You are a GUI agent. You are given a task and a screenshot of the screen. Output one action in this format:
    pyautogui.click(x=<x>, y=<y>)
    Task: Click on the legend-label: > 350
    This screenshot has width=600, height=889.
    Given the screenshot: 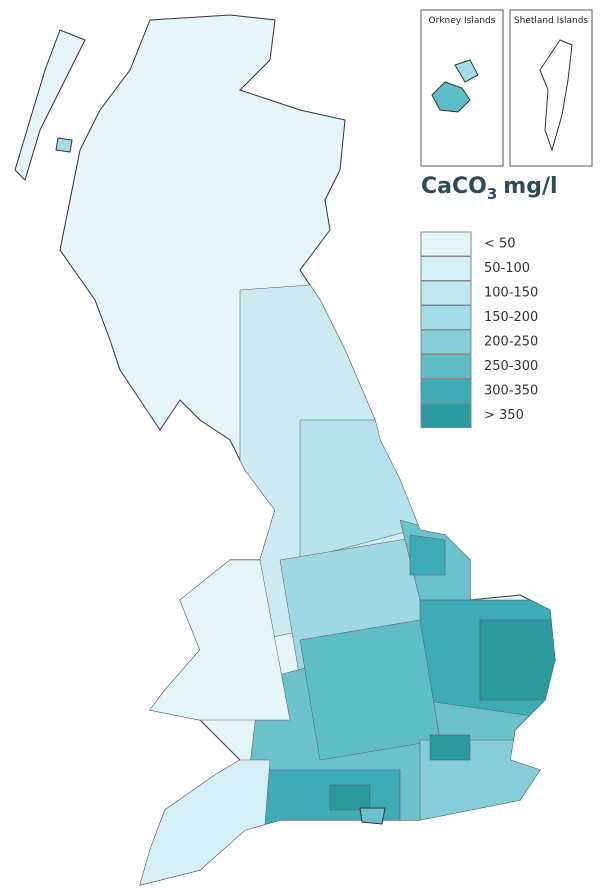 What is the action you would take?
    pyautogui.click(x=504, y=415)
    